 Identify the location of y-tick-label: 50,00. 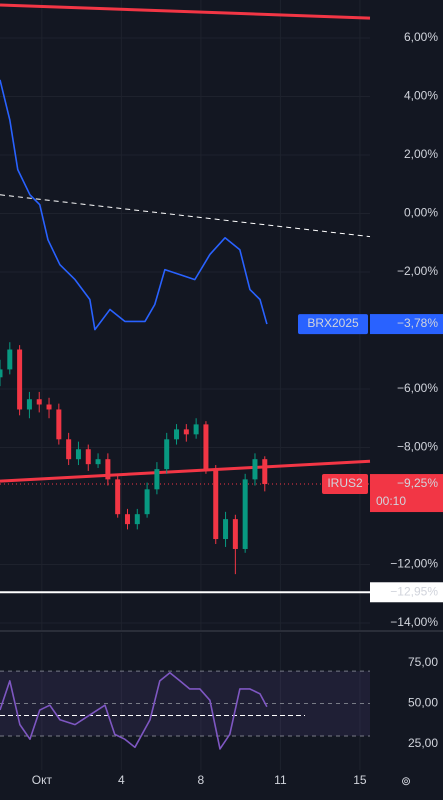
(423, 703).